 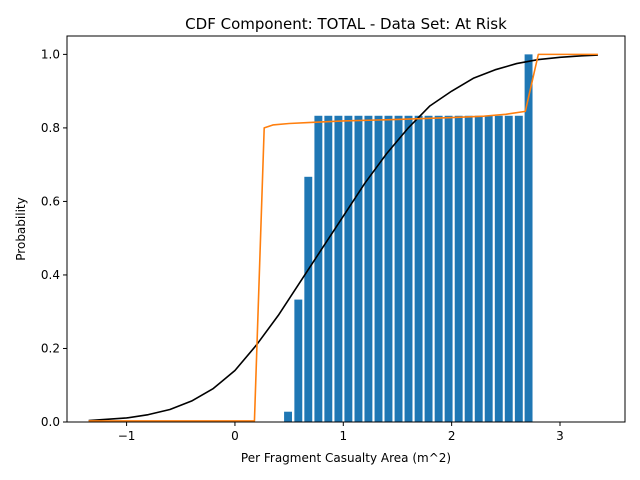 I want to click on x-tick-label: 3, so click(x=560, y=436).